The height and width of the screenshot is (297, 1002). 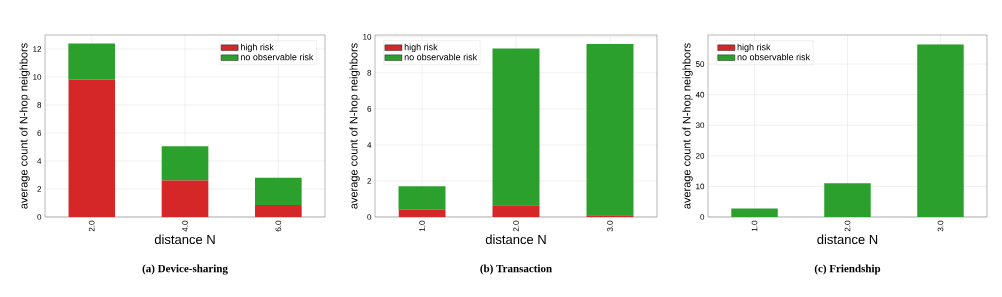 What do you see at coordinates (37, 49) in the screenshot?
I see `y-tick-label: 12` at bounding box center [37, 49].